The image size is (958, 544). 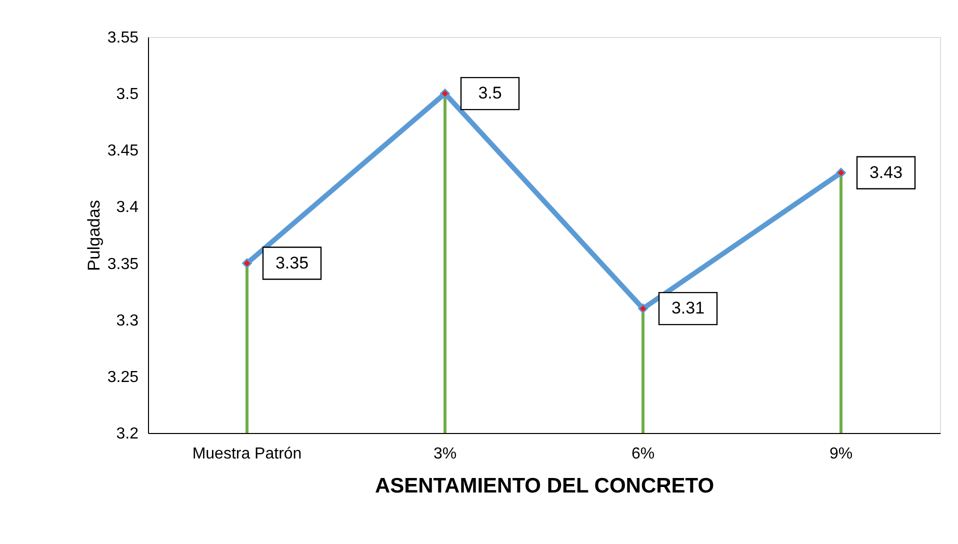 What do you see at coordinates (445, 454) in the screenshot?
I see `x-tick-label: 3%` at bounding box center [445, 454].